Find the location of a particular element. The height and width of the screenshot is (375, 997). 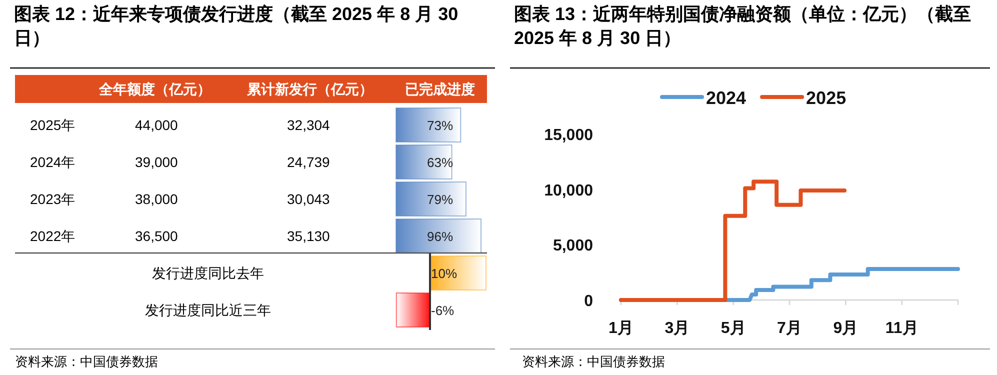

x-tick-label: 5月 is located at coordinates (733, 328).